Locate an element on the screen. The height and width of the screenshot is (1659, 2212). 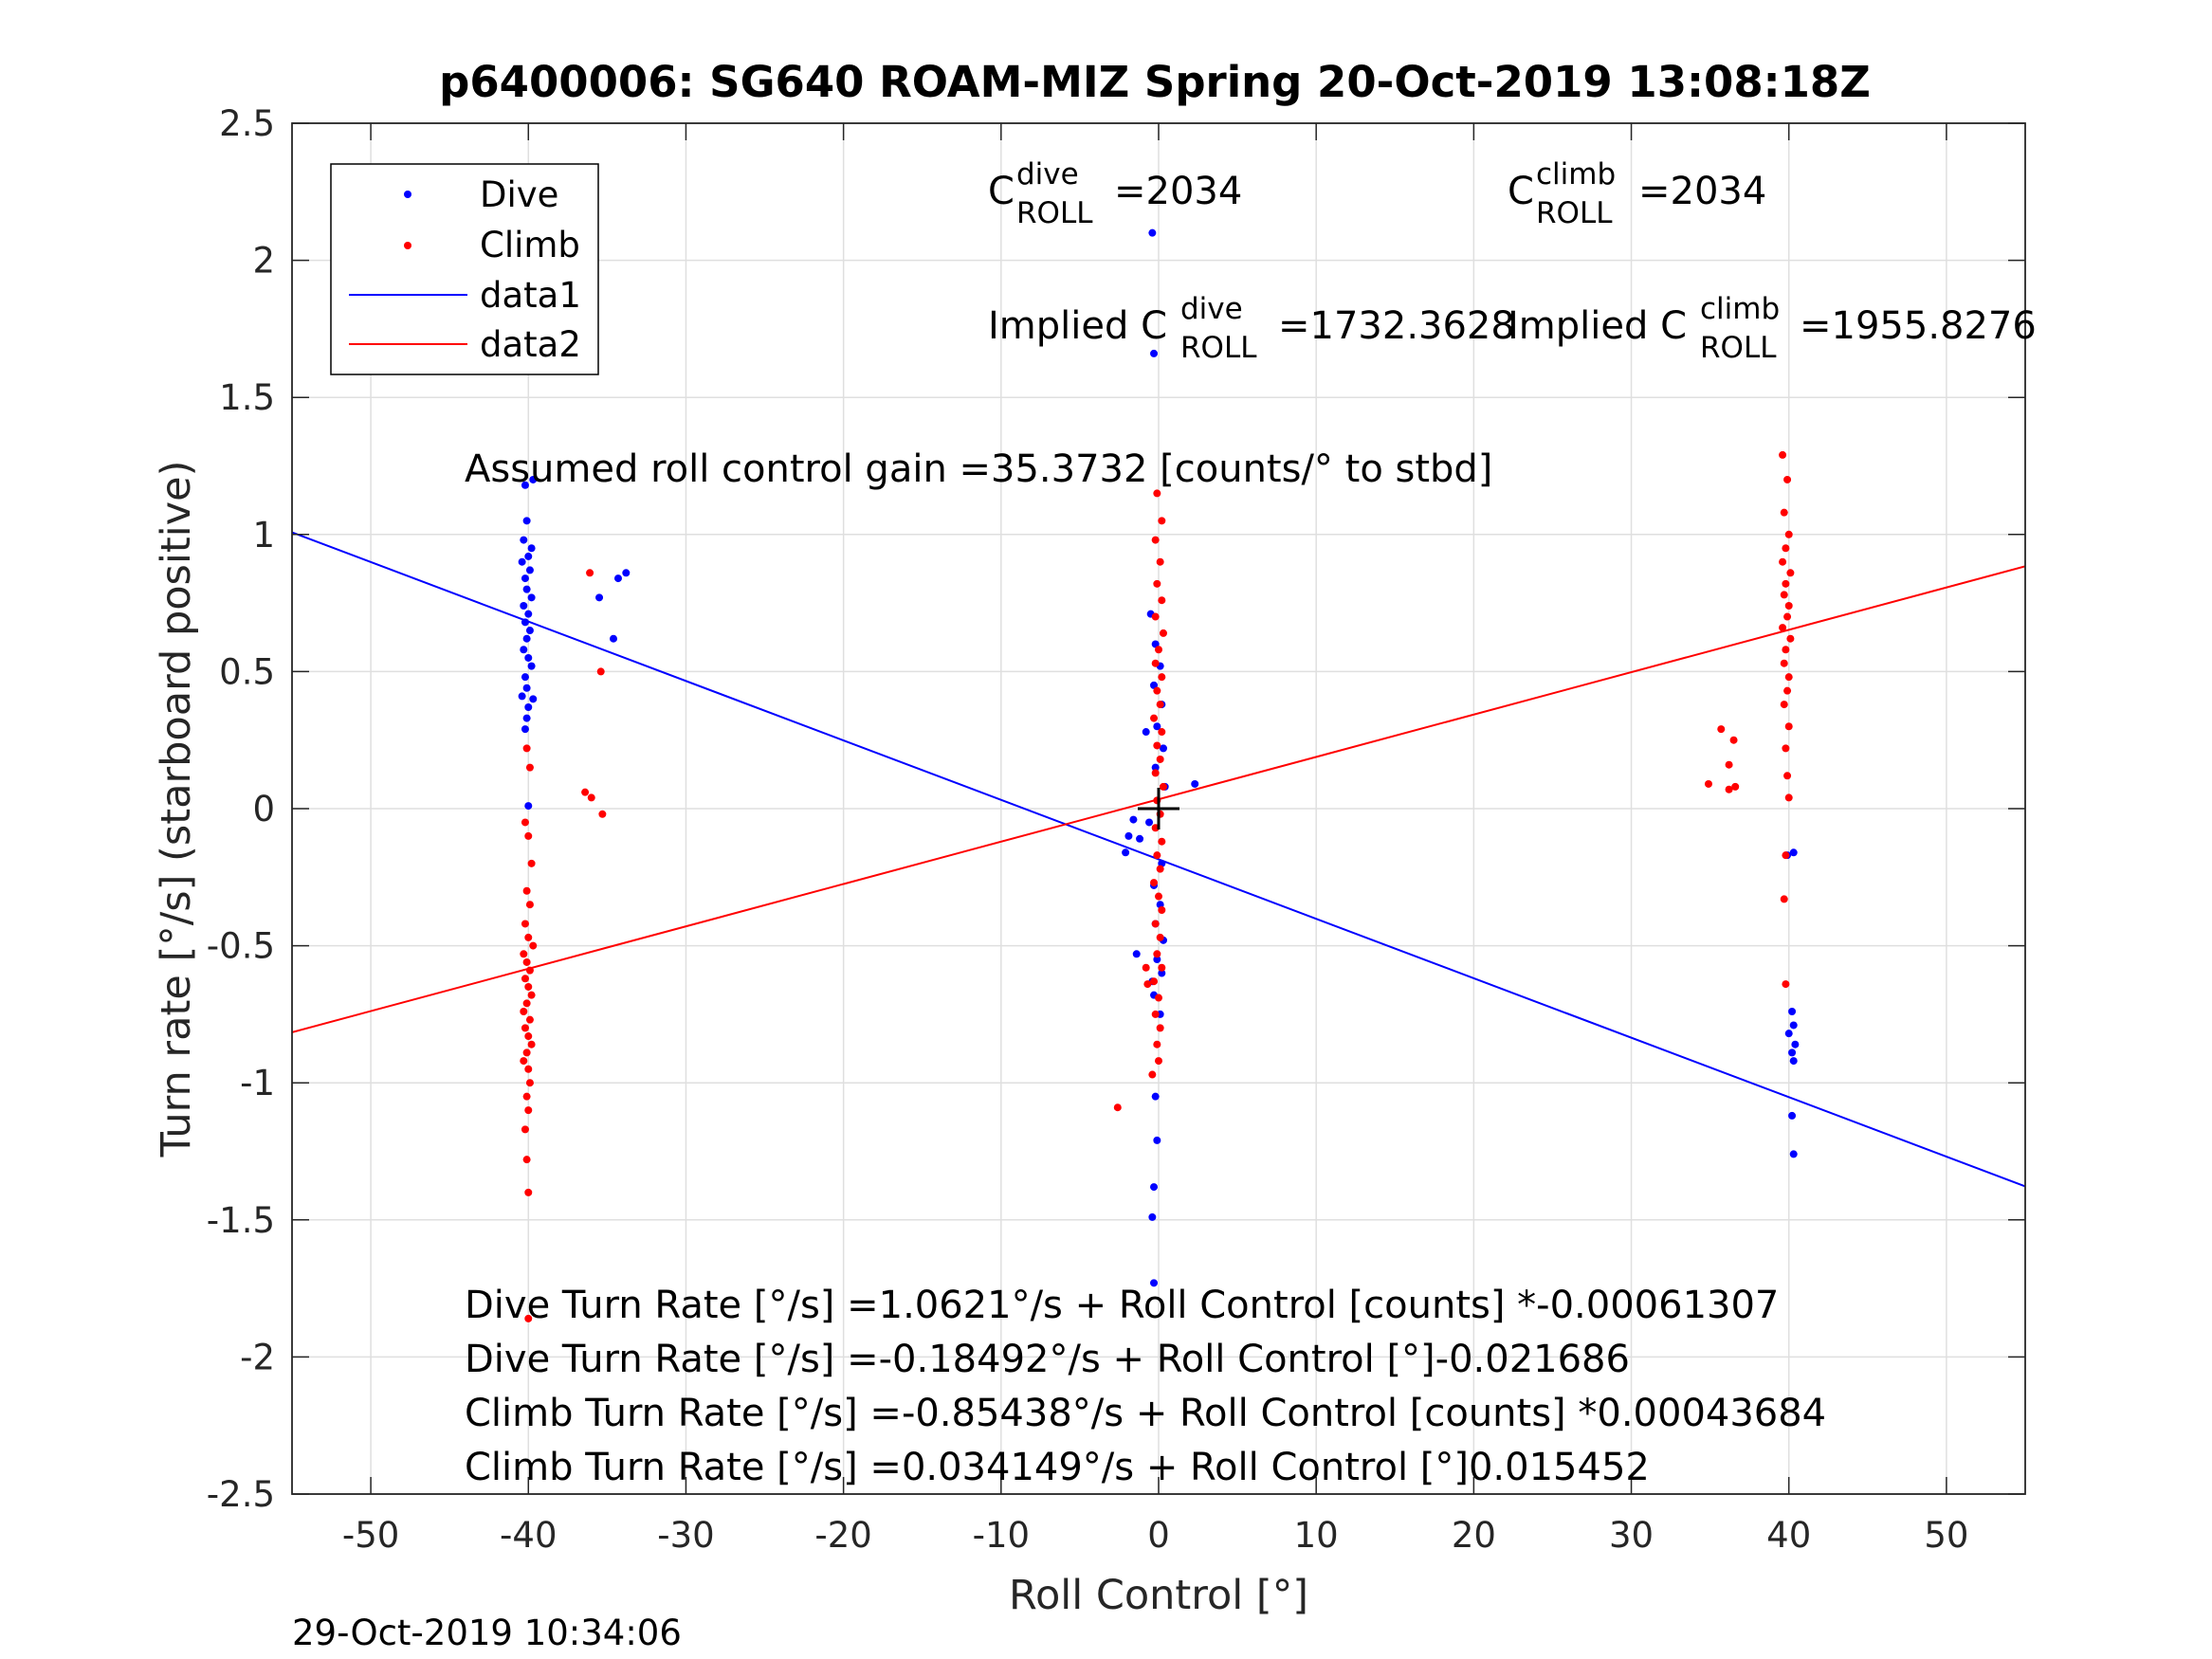
y-tick-label: 1 is located at coordinates (263, 535).